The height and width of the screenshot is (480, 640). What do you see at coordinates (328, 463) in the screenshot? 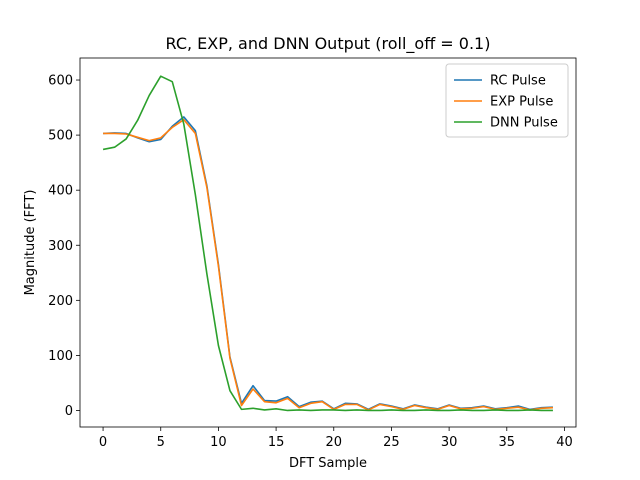
I see `x-axis-label: DFT Sample` at bounding box center [328, 463].